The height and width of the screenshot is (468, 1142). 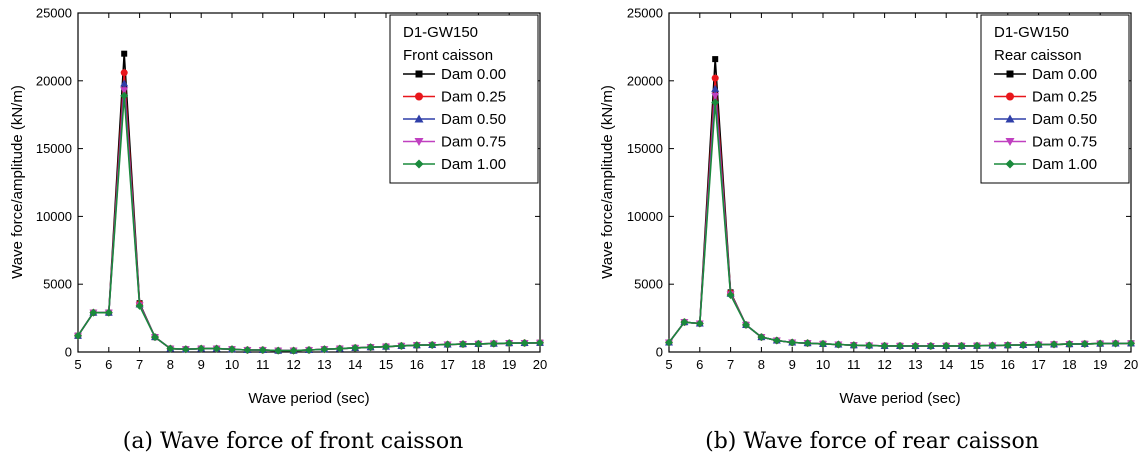 What do you see at coordinates (1064, 74) in the screenshot?
I see `legend-label: Dam 0.00` at bounding box center [1064, 74].